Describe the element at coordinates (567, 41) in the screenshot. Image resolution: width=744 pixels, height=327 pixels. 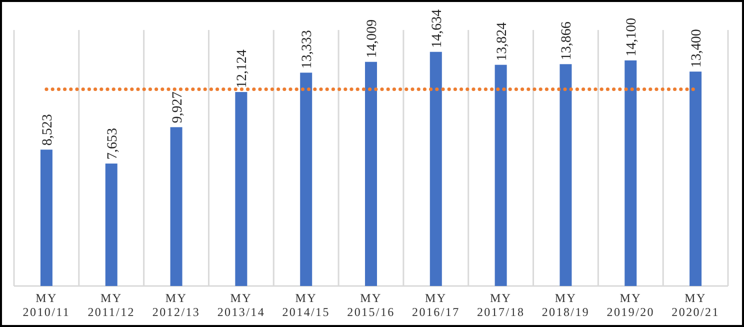
I see `data-label: 13,866` at that location.